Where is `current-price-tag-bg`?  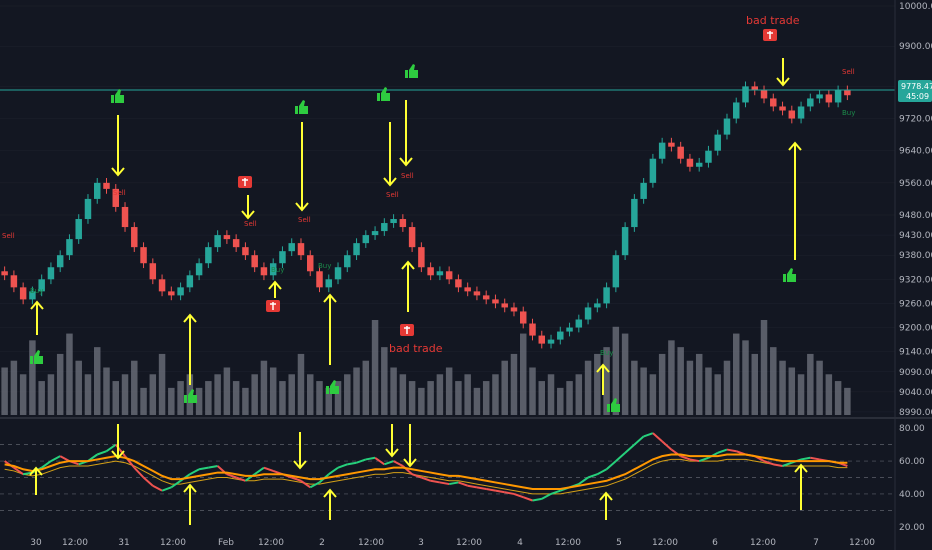
current-price-tag-bg is located at coordinates (915, 91).